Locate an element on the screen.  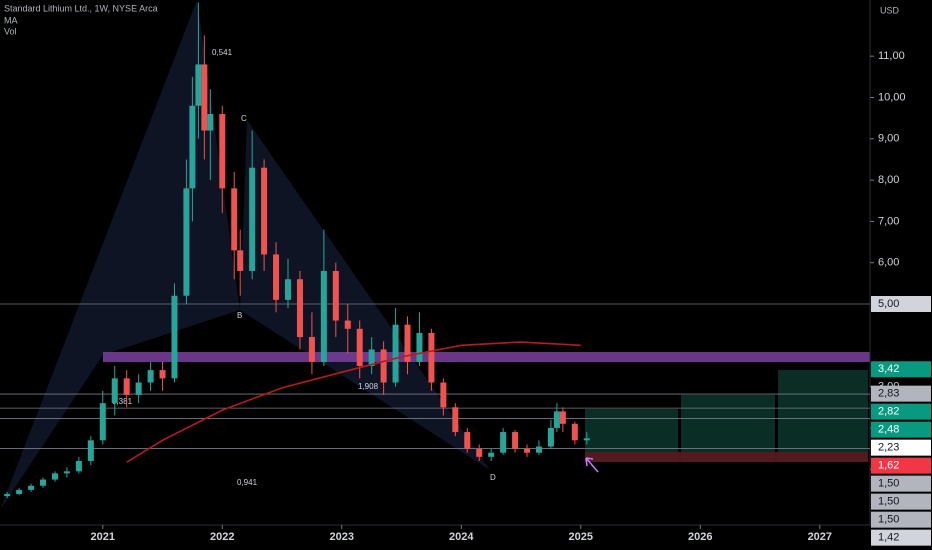
x-tick-label: 2022 is located at coordinates (222, 537).